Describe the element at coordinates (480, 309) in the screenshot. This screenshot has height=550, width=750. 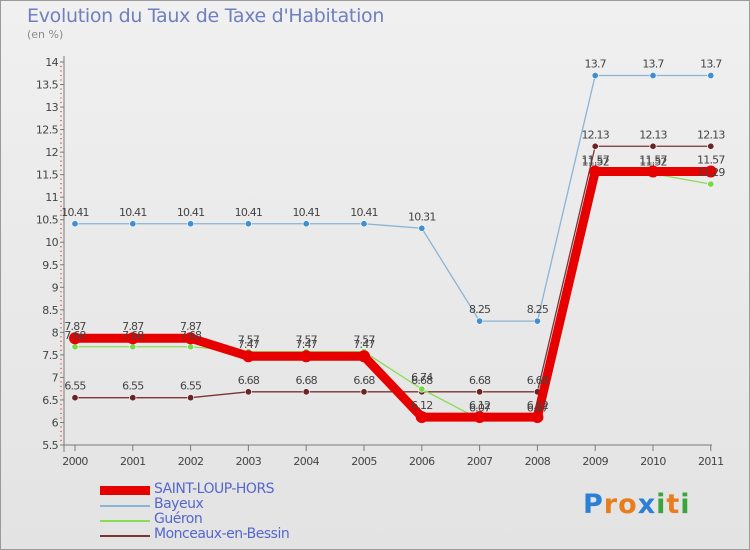
I see `data-label: 8.25` at that location.